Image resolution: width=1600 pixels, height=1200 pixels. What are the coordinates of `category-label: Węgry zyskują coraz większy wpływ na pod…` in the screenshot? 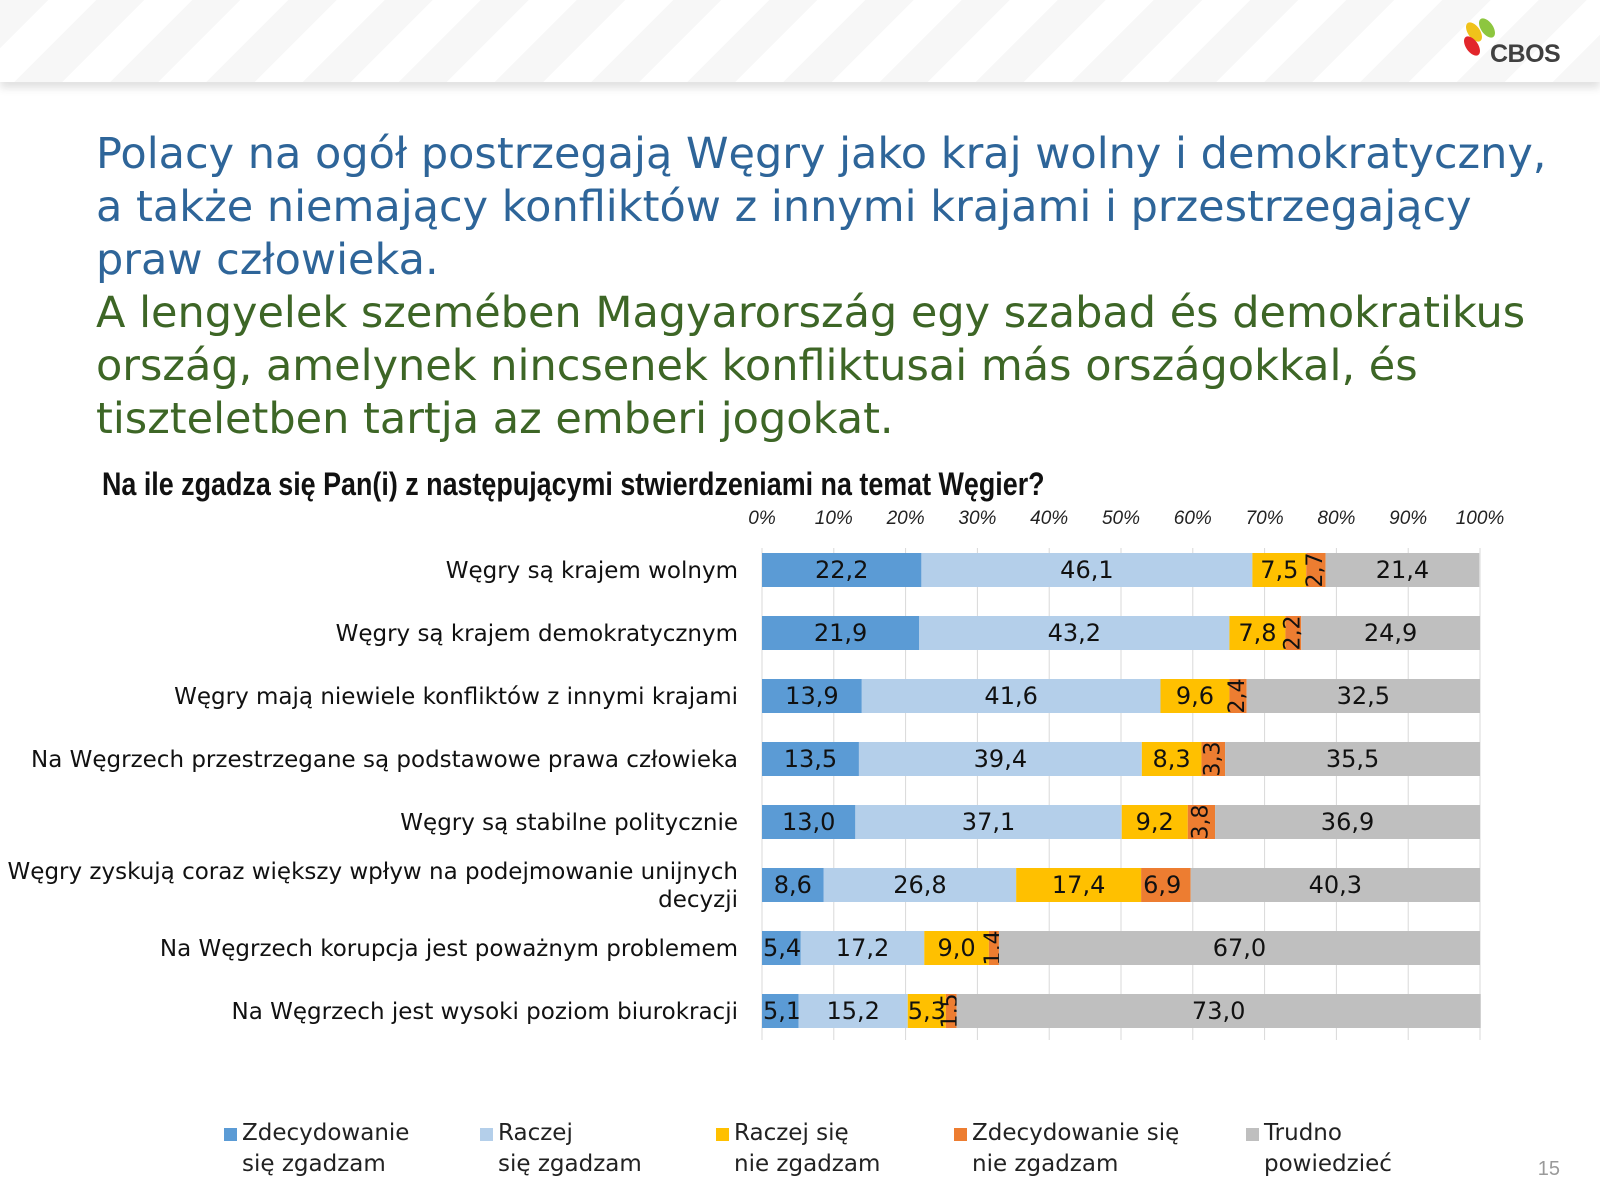 It's located at (373, 872).